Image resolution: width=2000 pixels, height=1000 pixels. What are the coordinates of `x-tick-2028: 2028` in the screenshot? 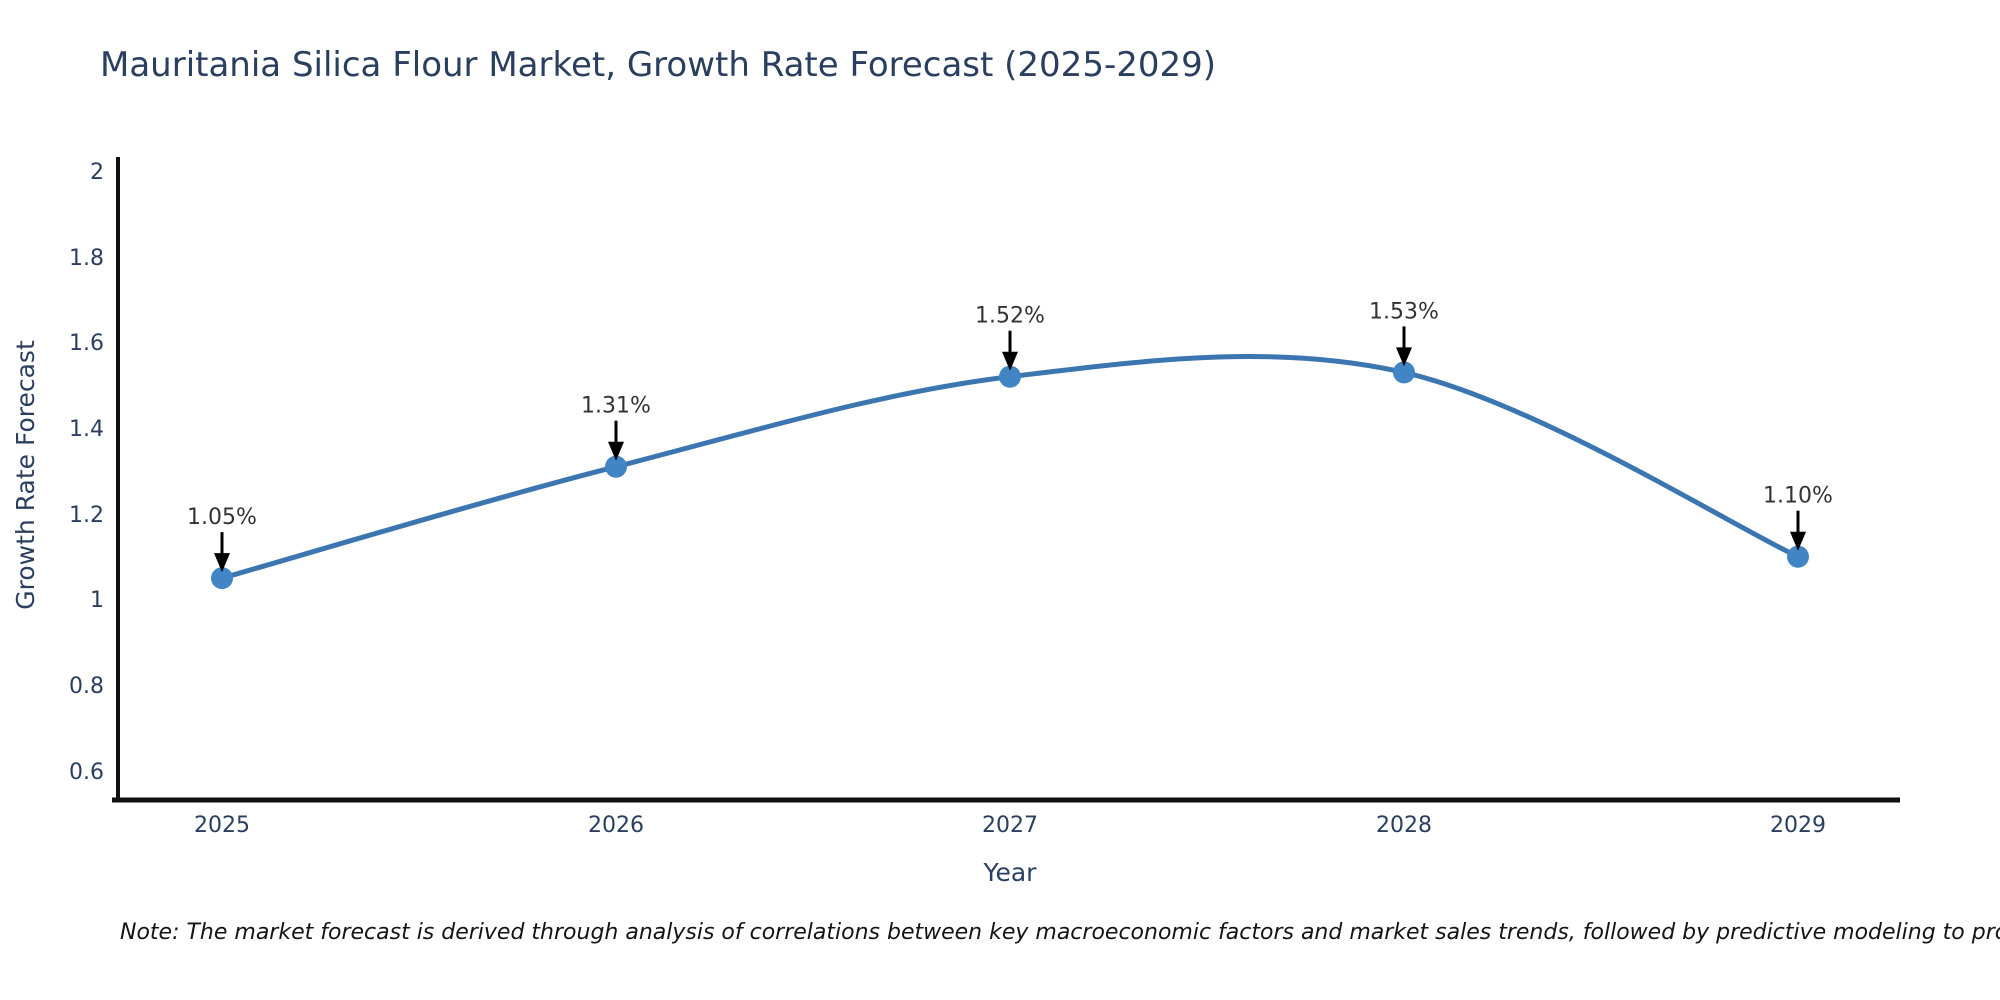 It's located at (1404, 825).